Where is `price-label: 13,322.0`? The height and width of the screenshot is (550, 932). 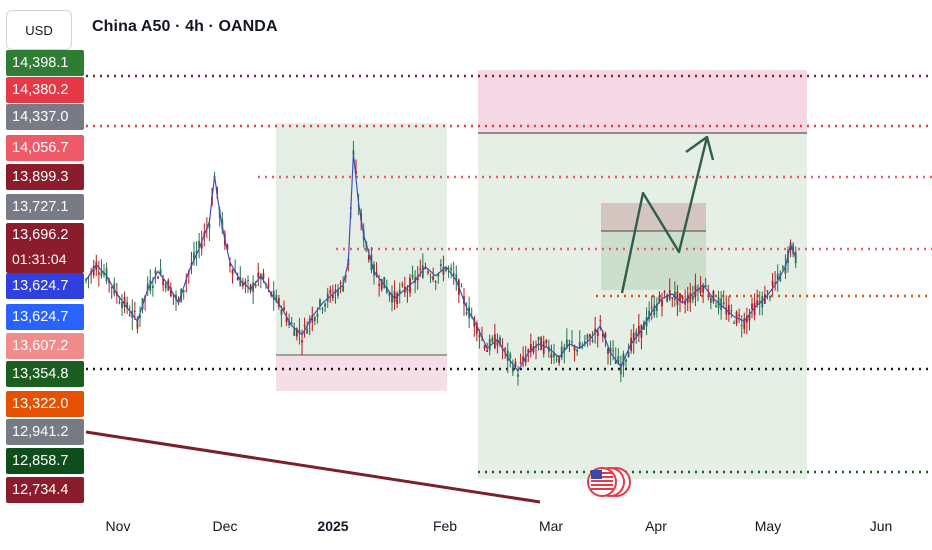
price-label: 13,322.0 is located at coordinates (45, 404).